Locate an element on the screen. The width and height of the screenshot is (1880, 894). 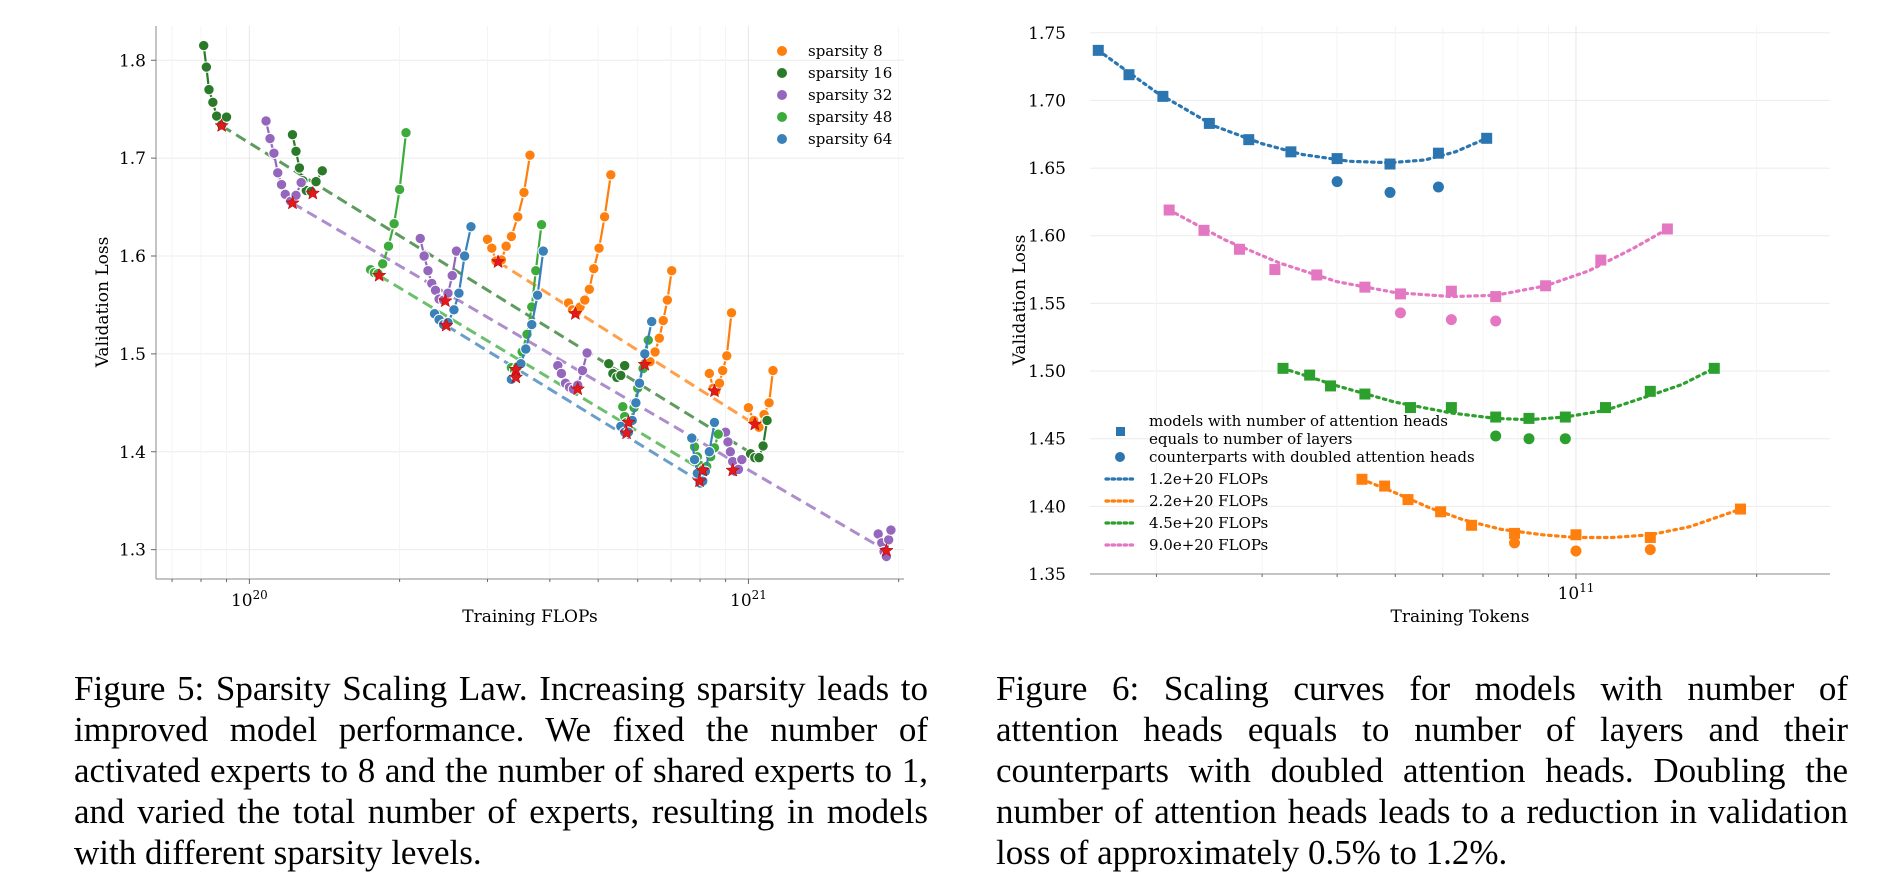
fig6-tick-label-y: 1.45 is located at coordinates (1047, 440).